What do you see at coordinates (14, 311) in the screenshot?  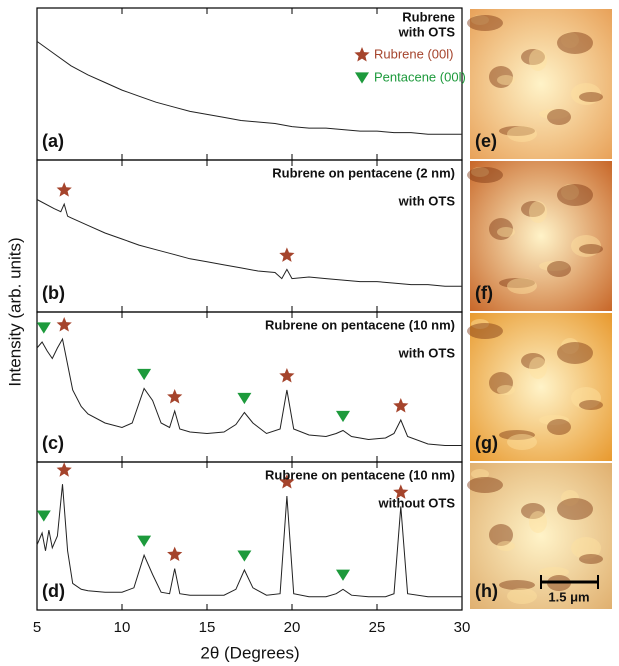 I see `y-axis-label: Intensity (arb. units)` at bounding box center [14, 311].